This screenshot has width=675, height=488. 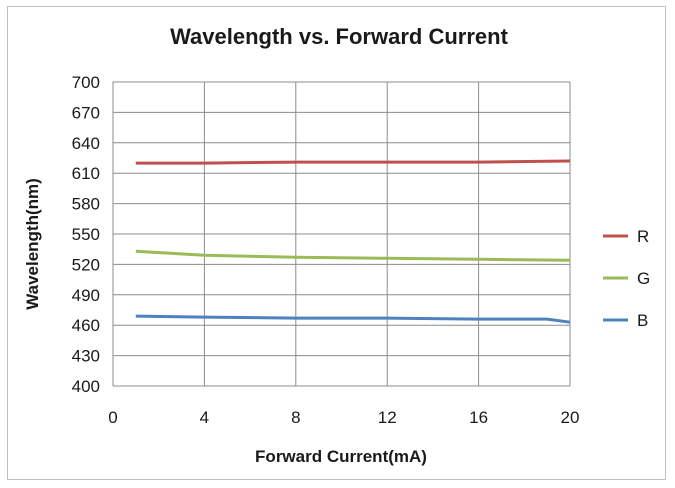 What do you see at coordinates (626, 278) in the screenshot?
I see `legend: R G B` at bounding box center [626, 278].